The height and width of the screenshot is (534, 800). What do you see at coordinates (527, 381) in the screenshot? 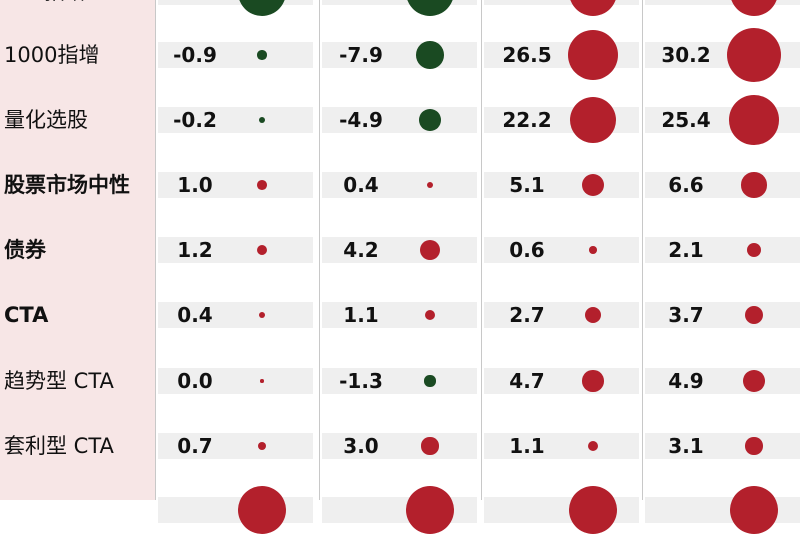
I see `data-value: 4.7` at bounding box center [527, 381].